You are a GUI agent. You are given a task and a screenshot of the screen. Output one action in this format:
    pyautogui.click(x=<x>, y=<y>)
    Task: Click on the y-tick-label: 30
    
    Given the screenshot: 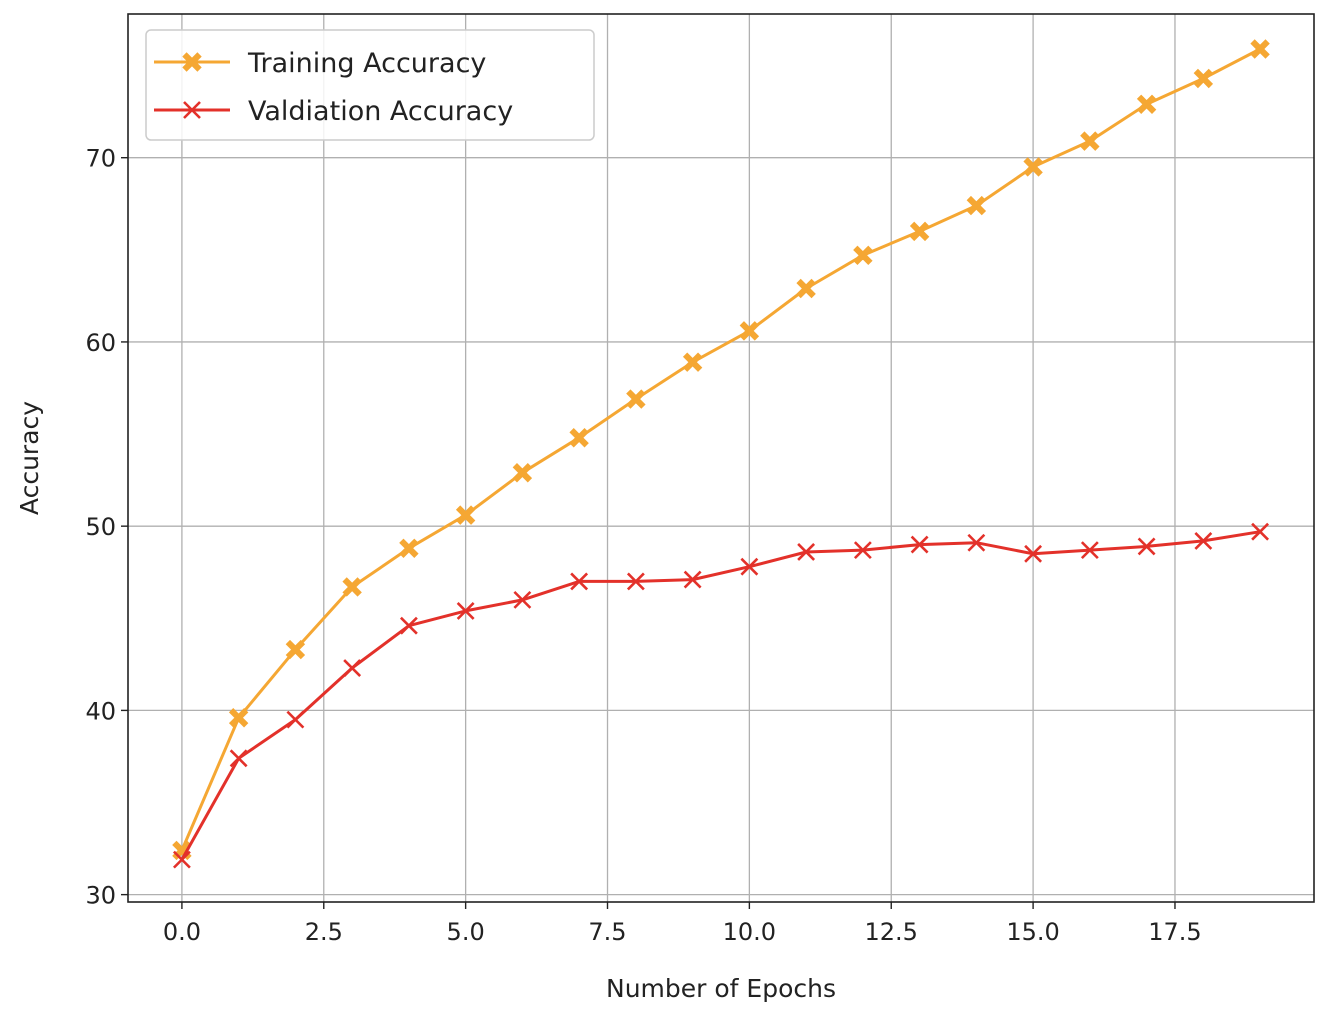 What is the action you would take?
    pyautogui.click(x=100, y=896)
    